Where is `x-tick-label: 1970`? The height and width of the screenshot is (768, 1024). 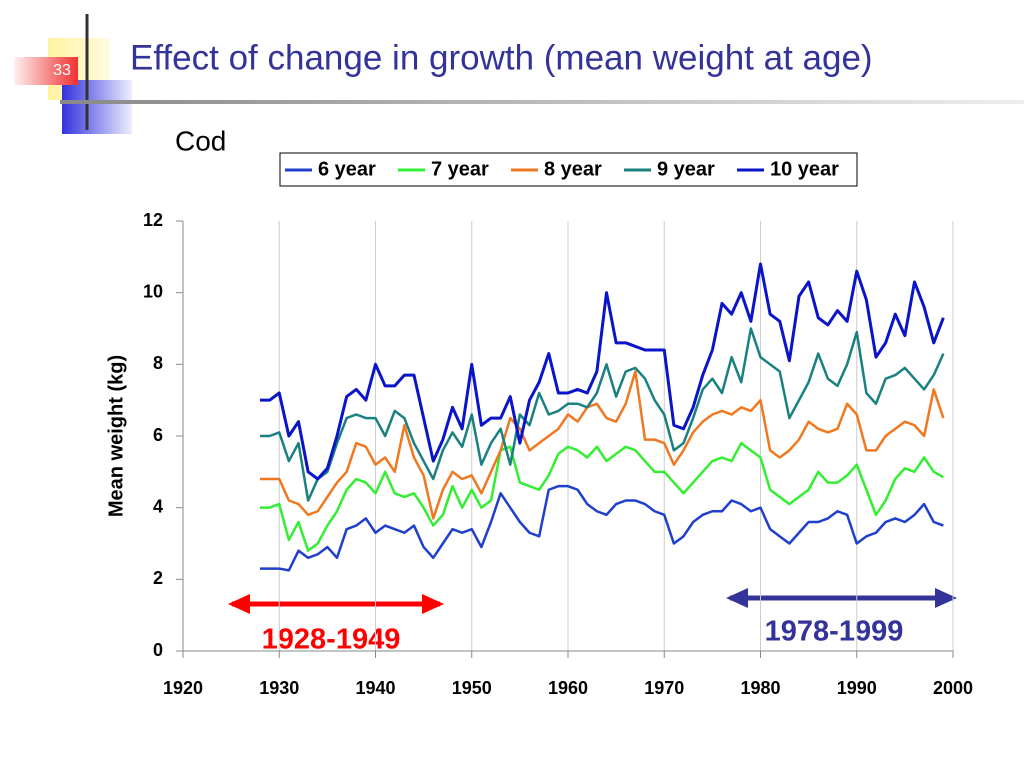 x-tick-label: 1970 is located at coordinates (664, 688).